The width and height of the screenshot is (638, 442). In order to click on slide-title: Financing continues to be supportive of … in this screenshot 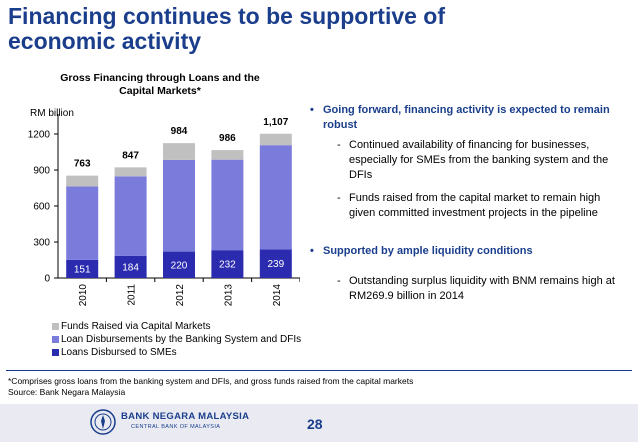, I will do `click(227, 28)`.